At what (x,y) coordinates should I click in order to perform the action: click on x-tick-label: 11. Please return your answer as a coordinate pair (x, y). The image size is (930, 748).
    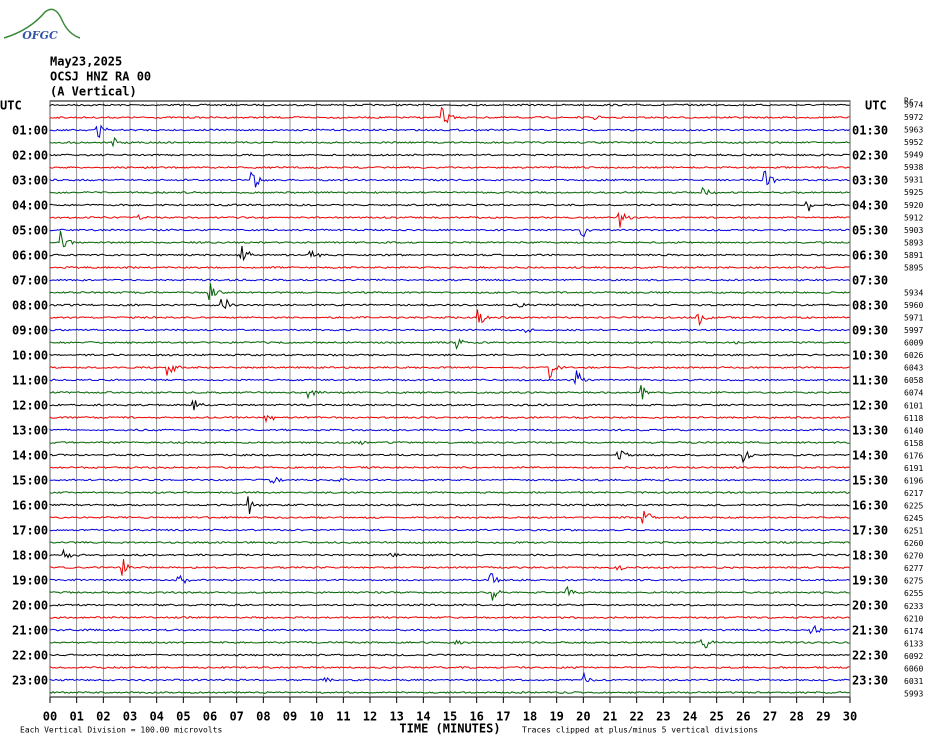
    Looking at the image, I should click on (343, 717).